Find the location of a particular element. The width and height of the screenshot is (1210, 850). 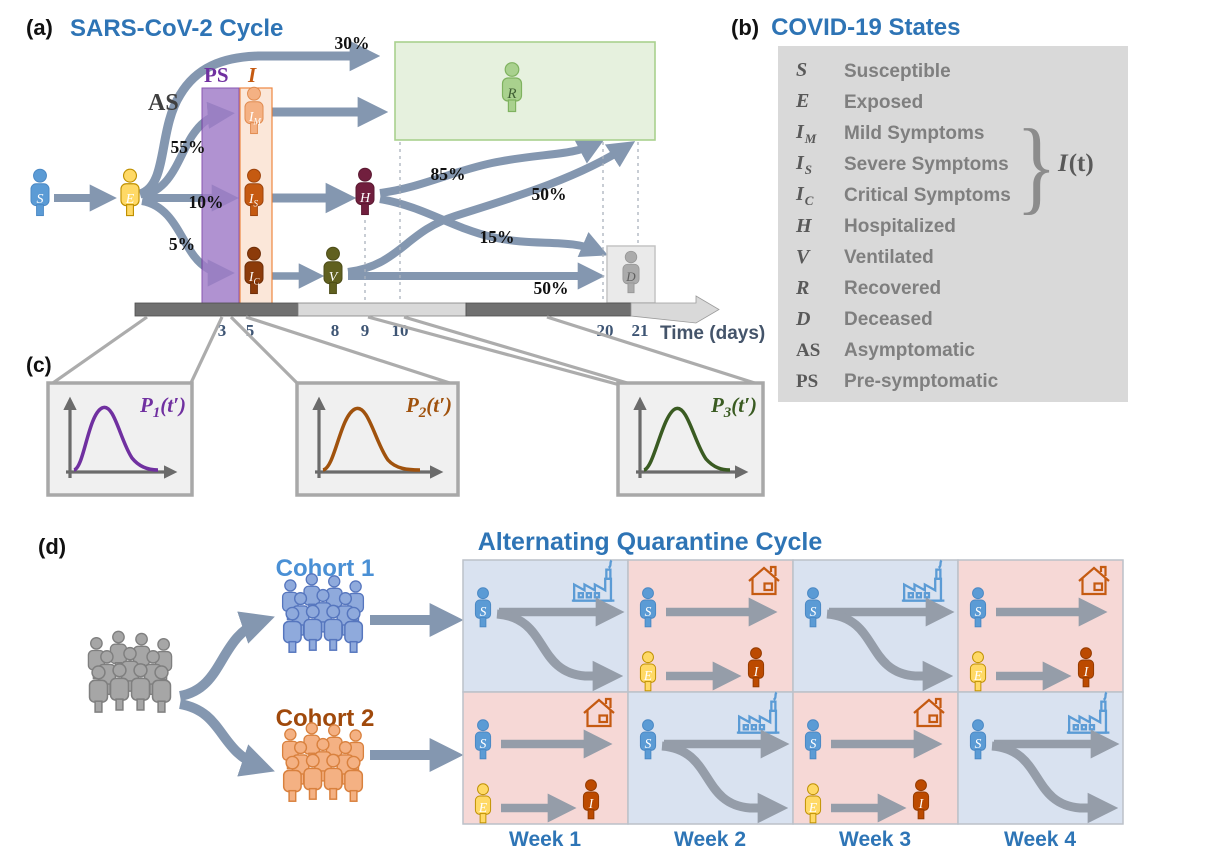

arrow-h-to-r is located at coordinates (492, 167).